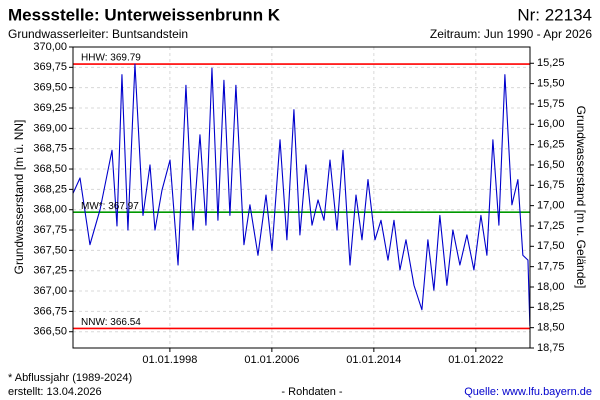 This screenshot has width=600, height=400. Describe the element at coordinates (551, 328) in the screenshot. I see `y2-tick-label: 18,50` at that location.